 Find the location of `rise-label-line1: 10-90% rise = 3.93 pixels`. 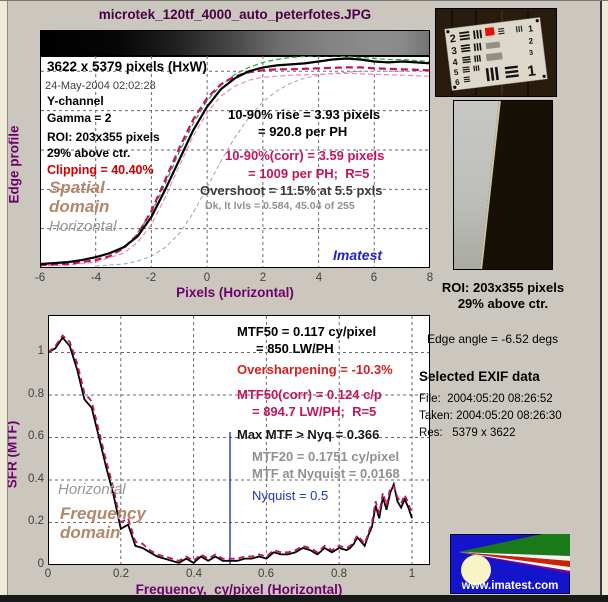

rise-label-line1: 10-90% rise = 3.93 pixels is located at coordinates (304, 114).